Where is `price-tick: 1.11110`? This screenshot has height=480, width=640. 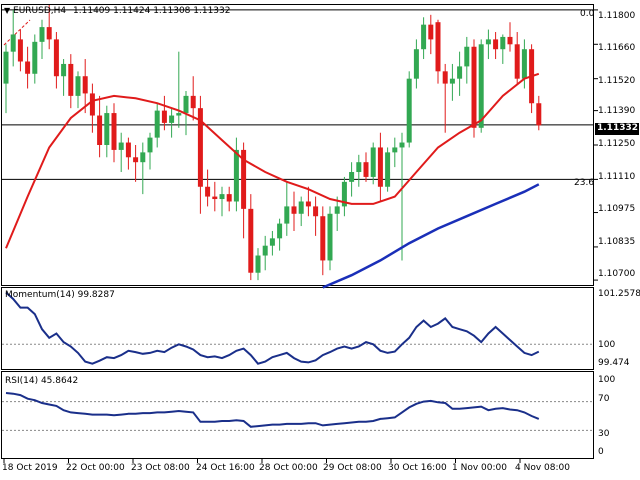
price-tick: 1.11110 is located at coordinates (617, 177).